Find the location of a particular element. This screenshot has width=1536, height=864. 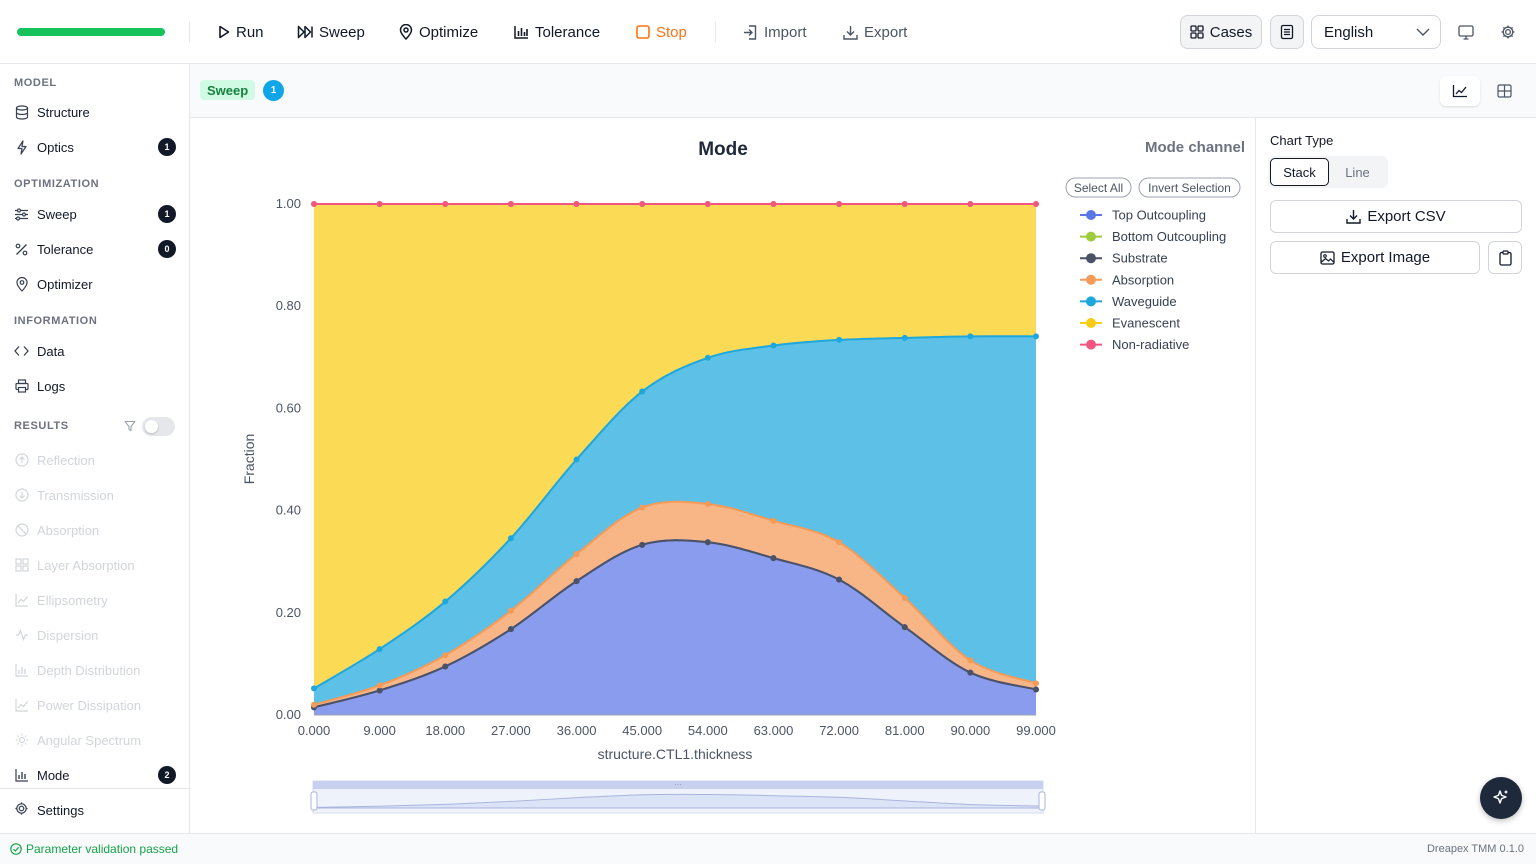

run-button: Run is located at coordinates (241, 32).